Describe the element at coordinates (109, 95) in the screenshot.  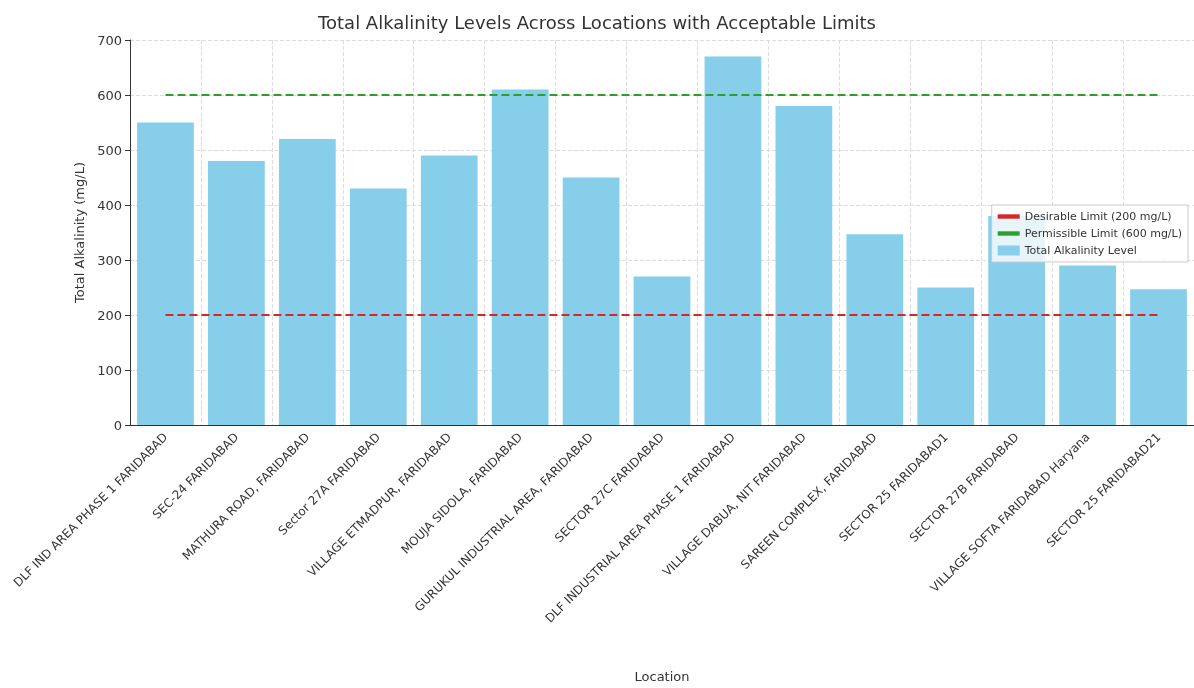
I see `y-tick-label: 600` at that location.